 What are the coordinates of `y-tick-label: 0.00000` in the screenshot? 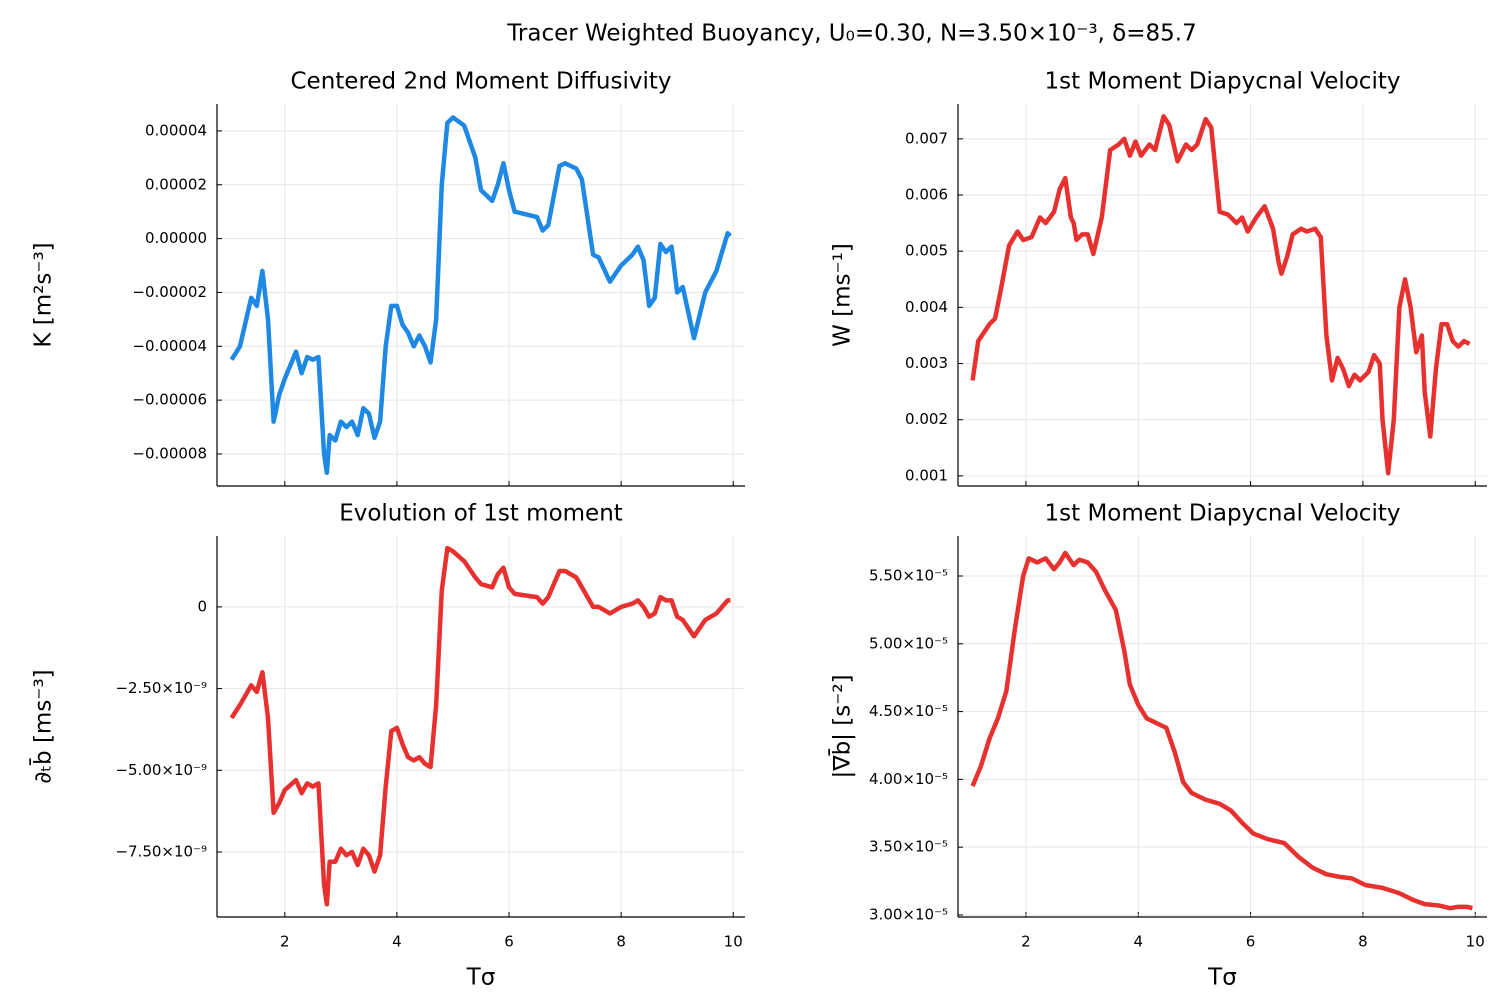 It's located at (176, 238).